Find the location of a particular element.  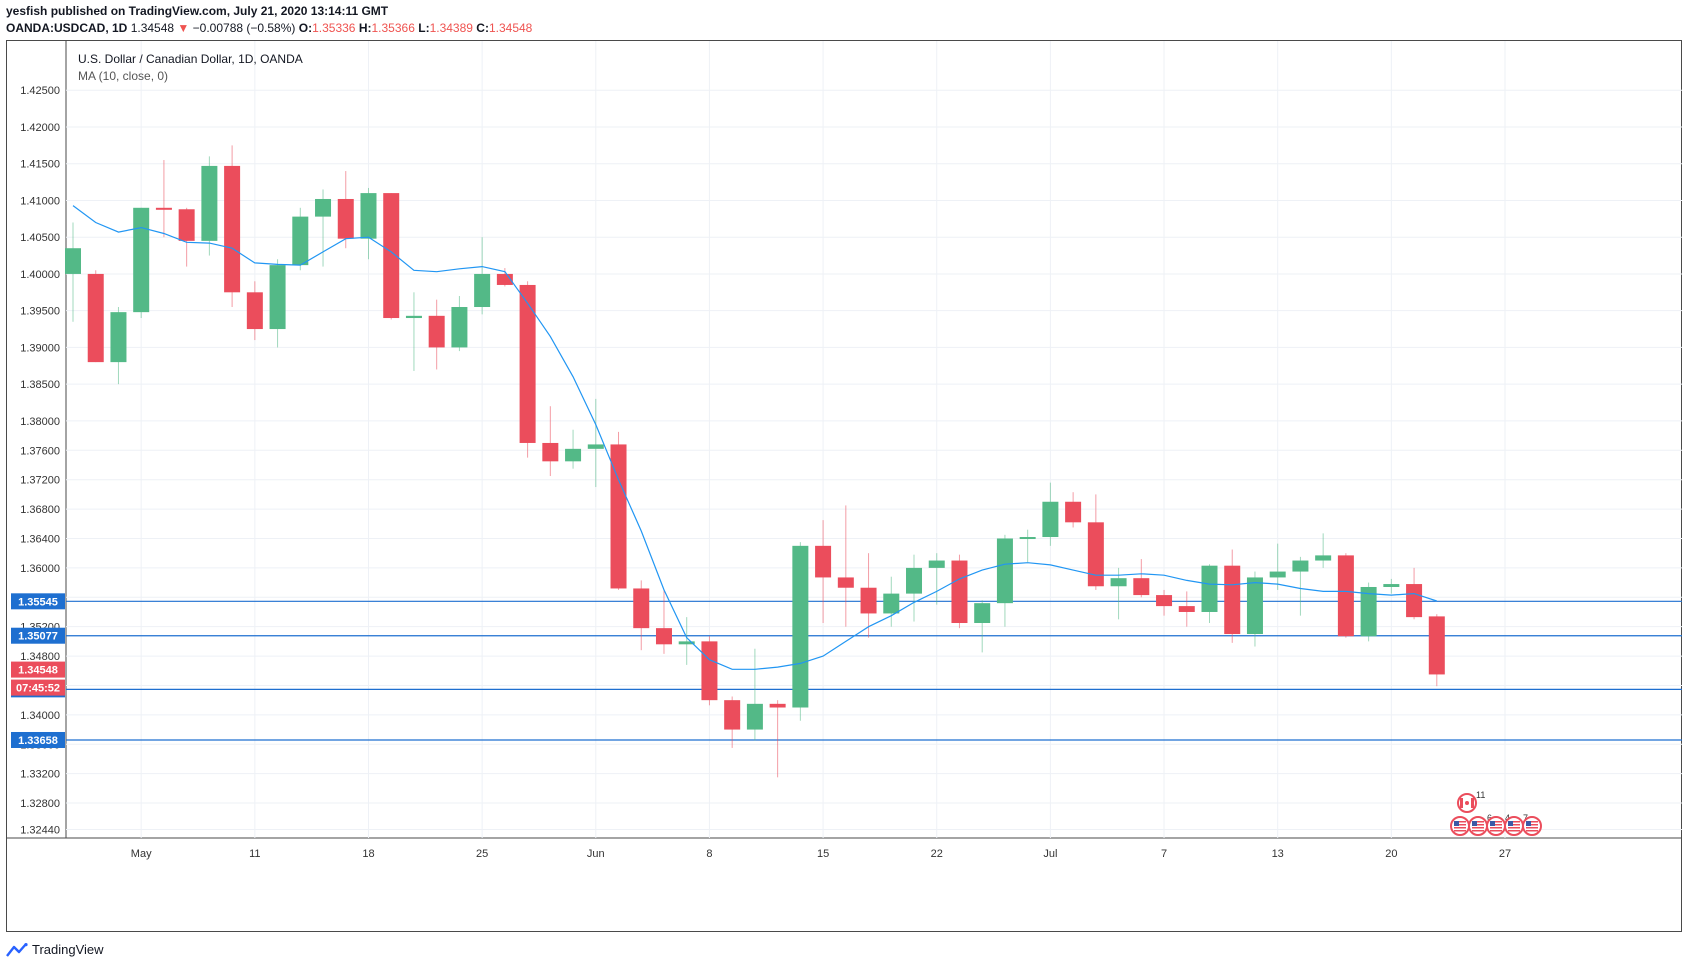

y-tick-label: 1.36800 is located at coordinates (40, 510).